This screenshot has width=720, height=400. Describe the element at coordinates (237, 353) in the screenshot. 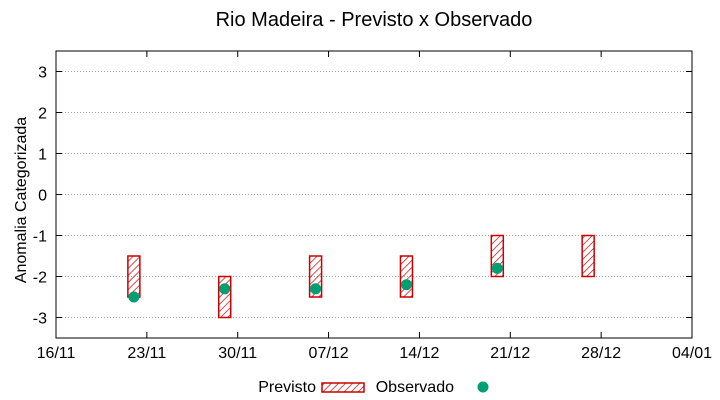

I see `x-tick-label: 30/11` at that location.